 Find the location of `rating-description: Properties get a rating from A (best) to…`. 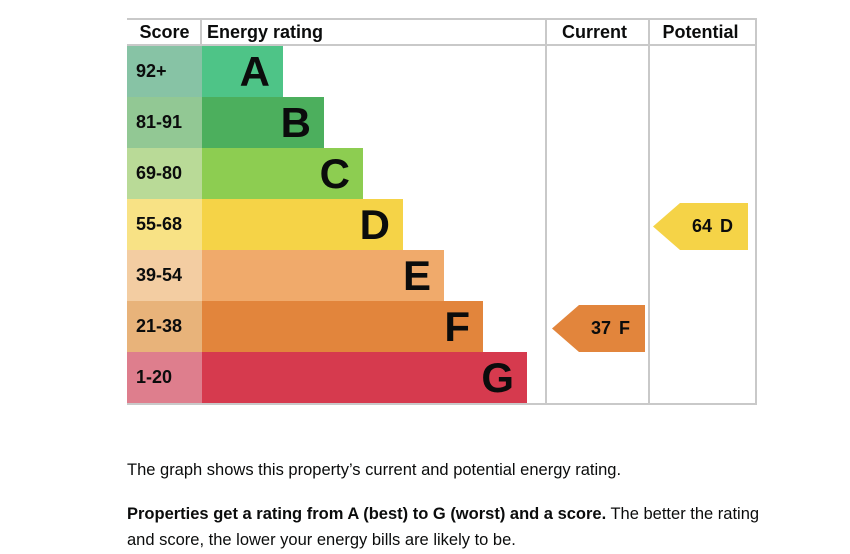

rating-description: Properties get a rating from A (best) to… is located at coordinates (449, 527).